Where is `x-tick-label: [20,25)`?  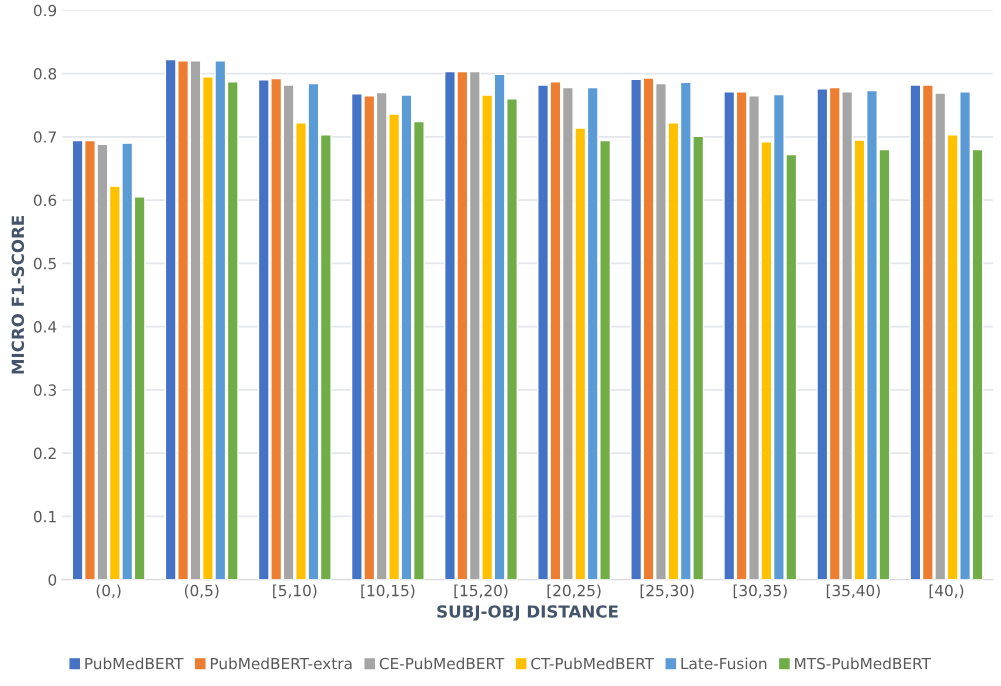
x-tick-label: [20,25) is located at coordinates (574, 591).